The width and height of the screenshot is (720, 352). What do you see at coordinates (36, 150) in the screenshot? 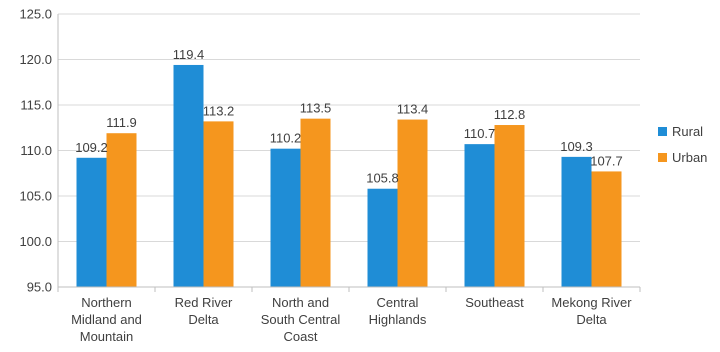
I see `y-tick-label: 110.0` at bounding box center [36, 150].